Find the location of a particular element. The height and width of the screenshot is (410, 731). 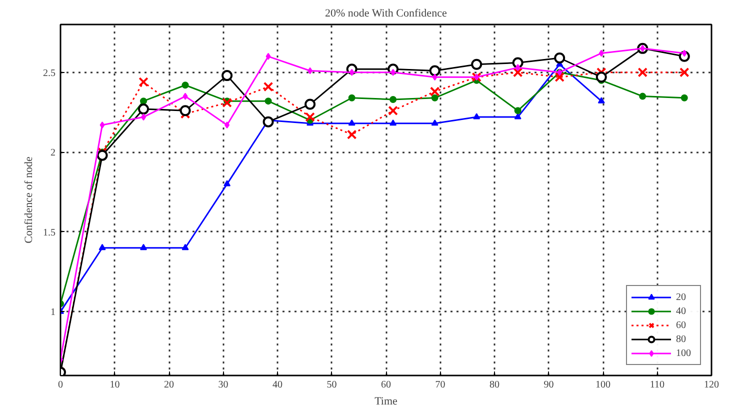

y-tick-label: 1.5 is located at coordinates (49, 232).